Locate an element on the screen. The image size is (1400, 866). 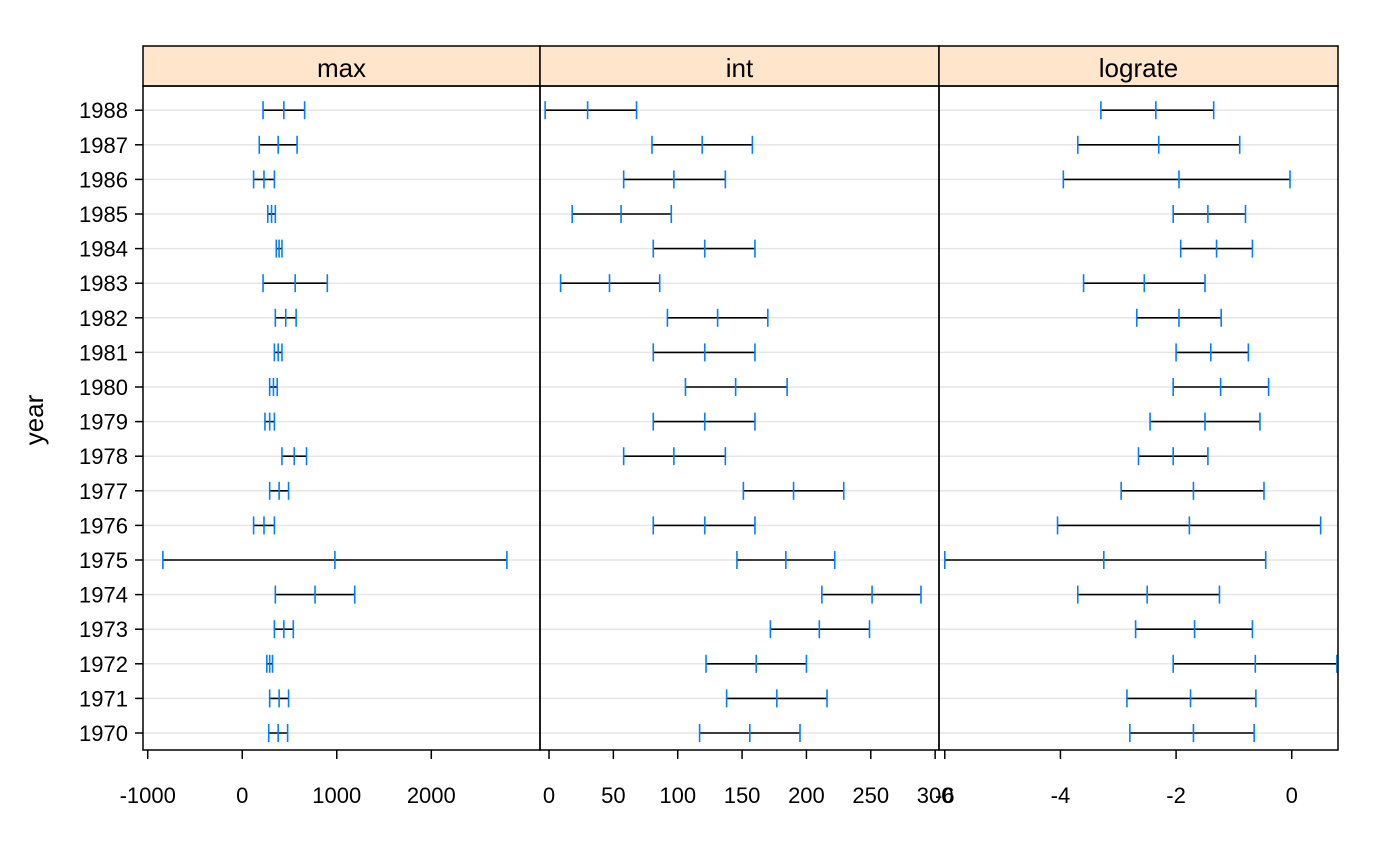
y-tick-label-1976: 1976 is located at coordinates (103, 525).